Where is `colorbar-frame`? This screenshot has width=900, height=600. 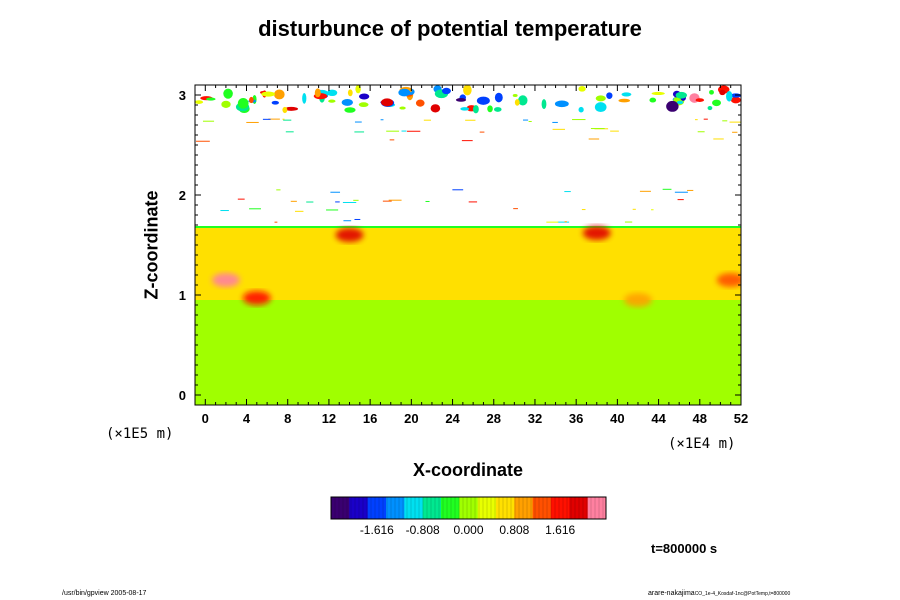 colorbar-frame is located at coordinates (468, 508).